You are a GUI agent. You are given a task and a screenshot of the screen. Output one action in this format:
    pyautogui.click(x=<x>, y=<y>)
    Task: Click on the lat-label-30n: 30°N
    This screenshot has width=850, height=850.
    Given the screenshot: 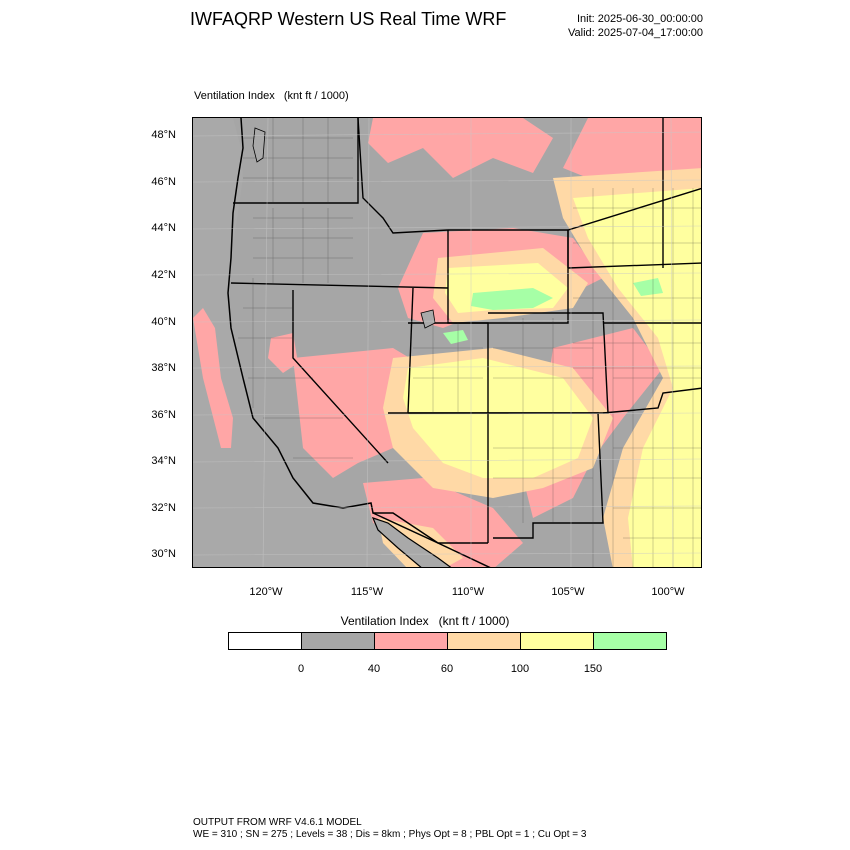 What is the action you would take?
    pyautogui.click(x=163, y=554)
    